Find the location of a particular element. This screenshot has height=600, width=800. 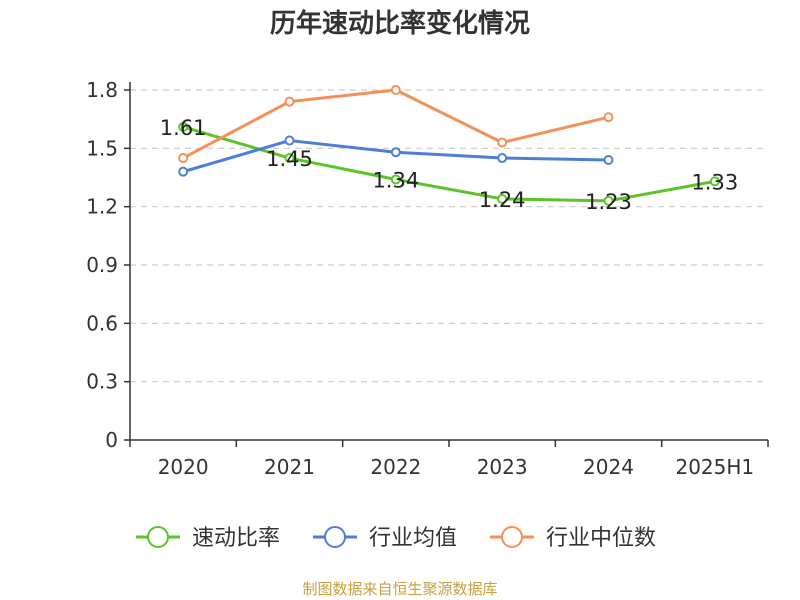

data-label: 1.34 is located at coordinates (395, 180).